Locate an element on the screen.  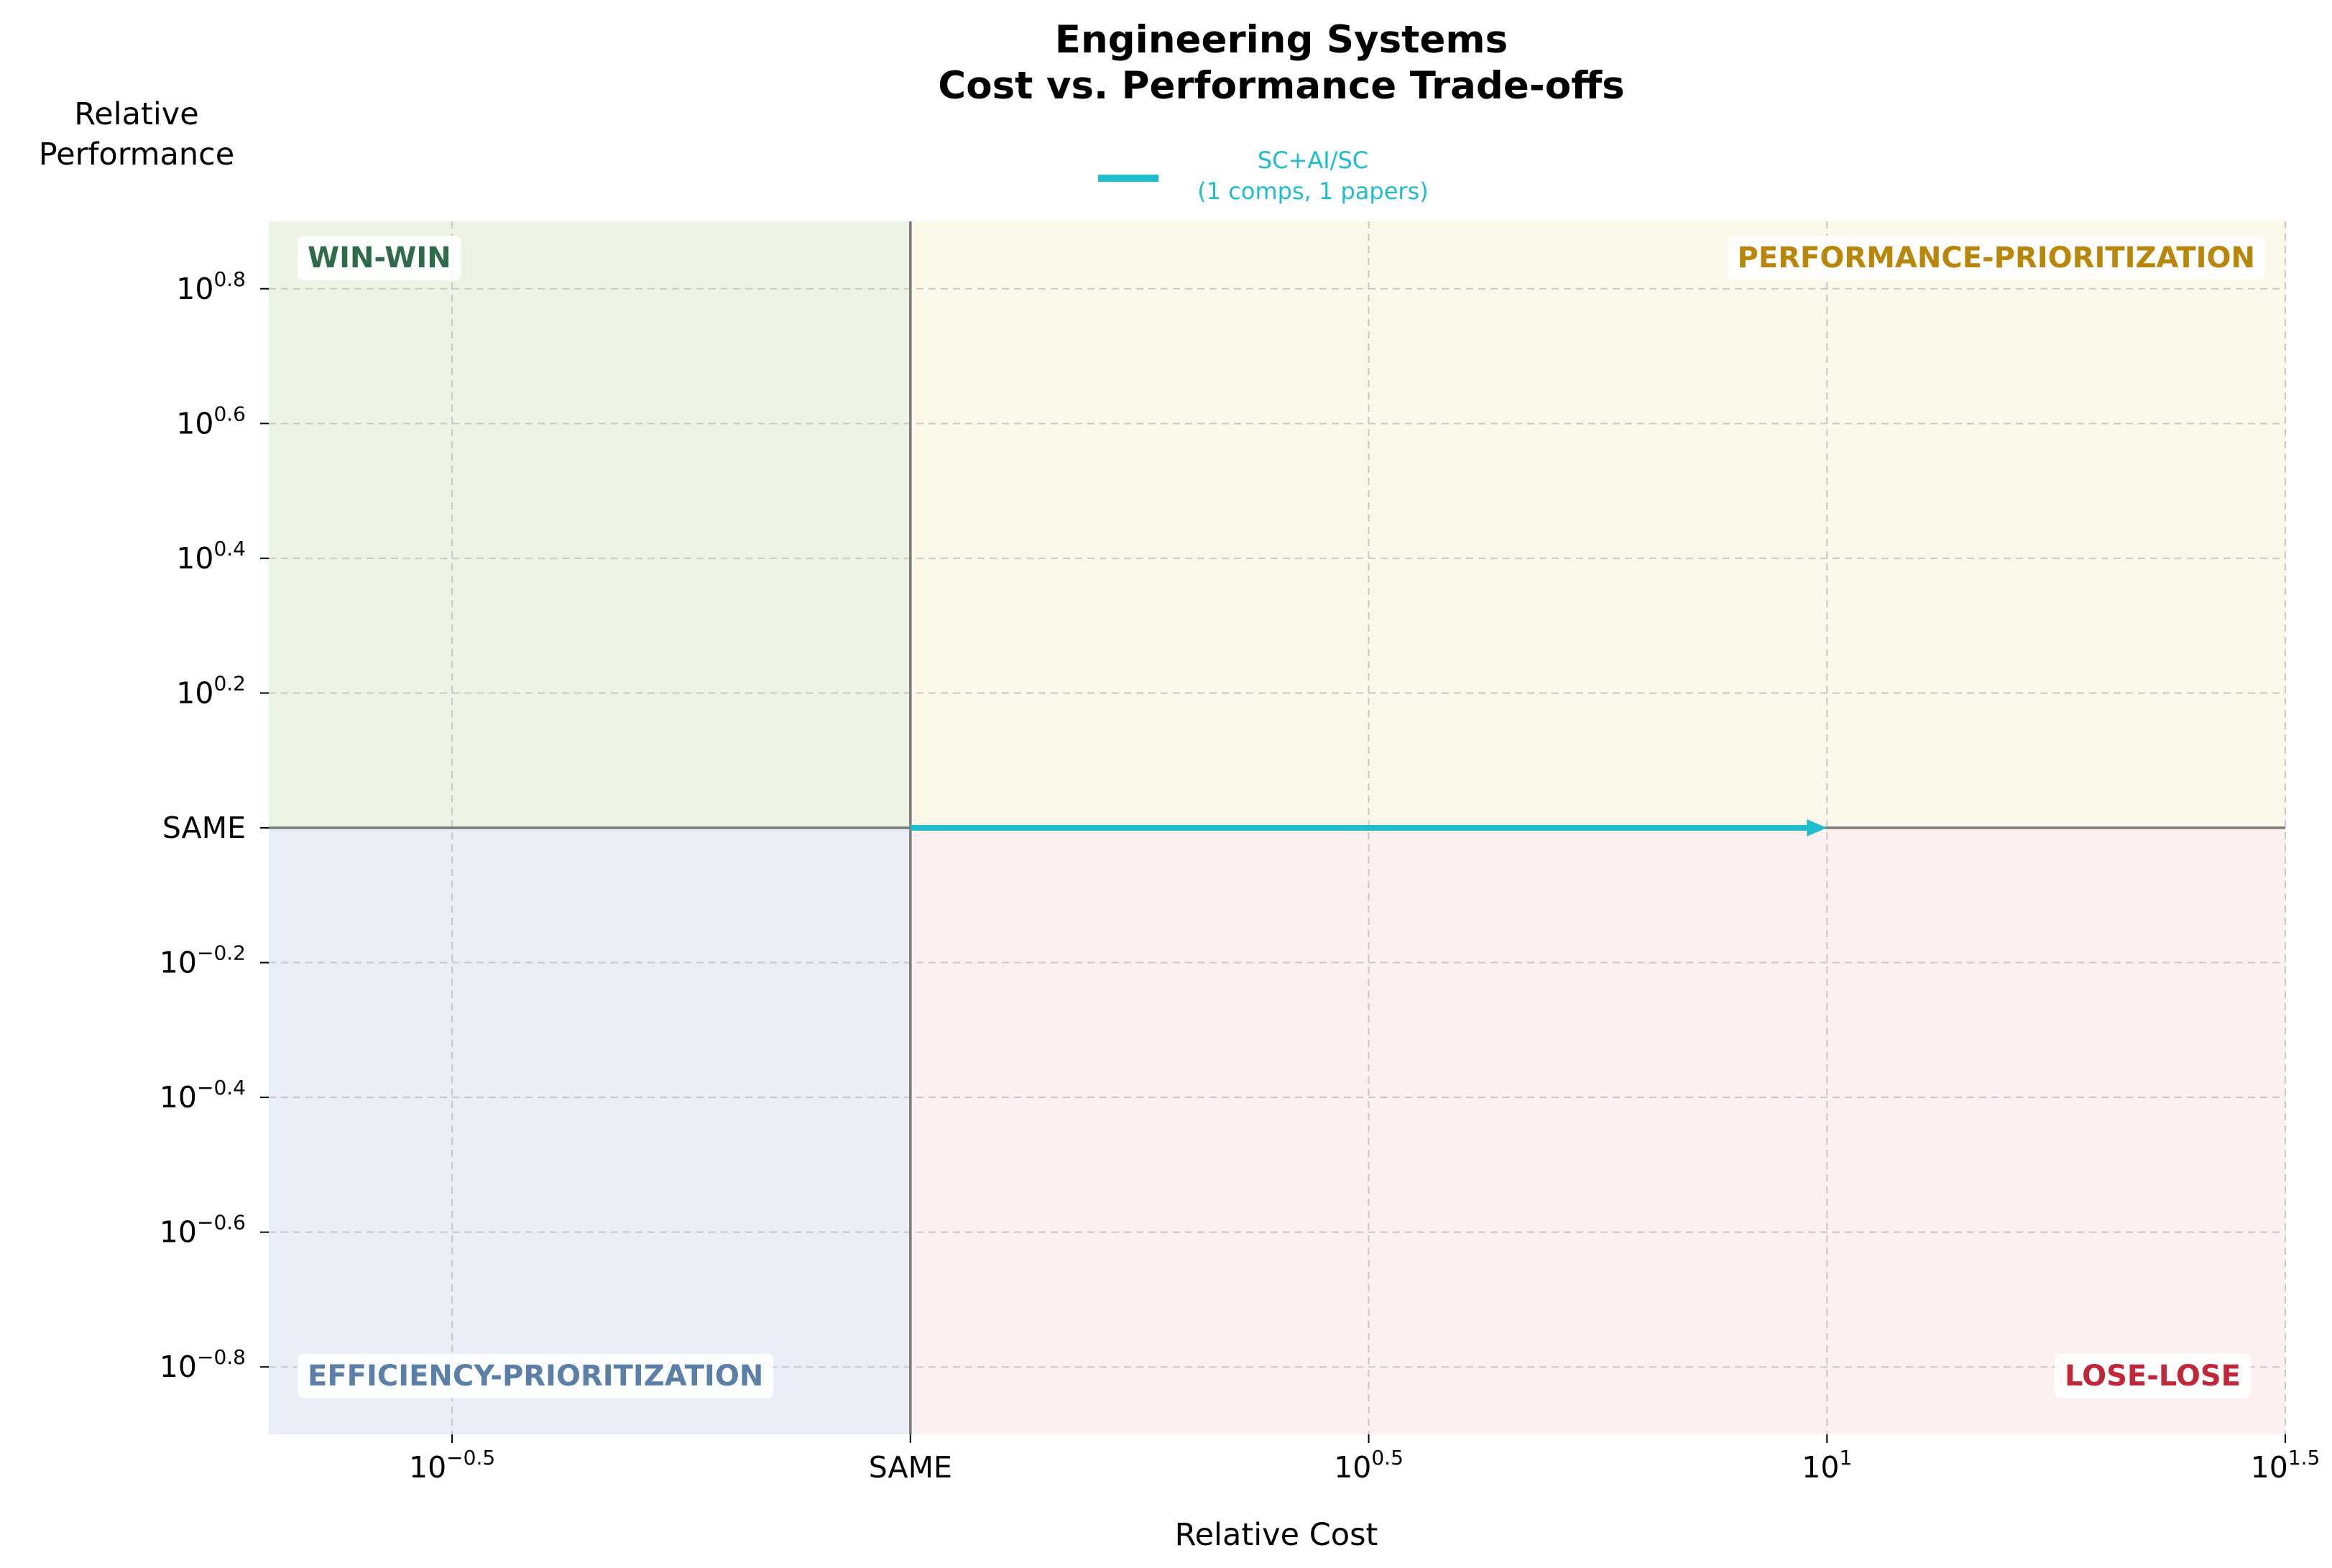
quadrant-label-text: LOSE-LOSE is located at coordinates (2153, 1376).